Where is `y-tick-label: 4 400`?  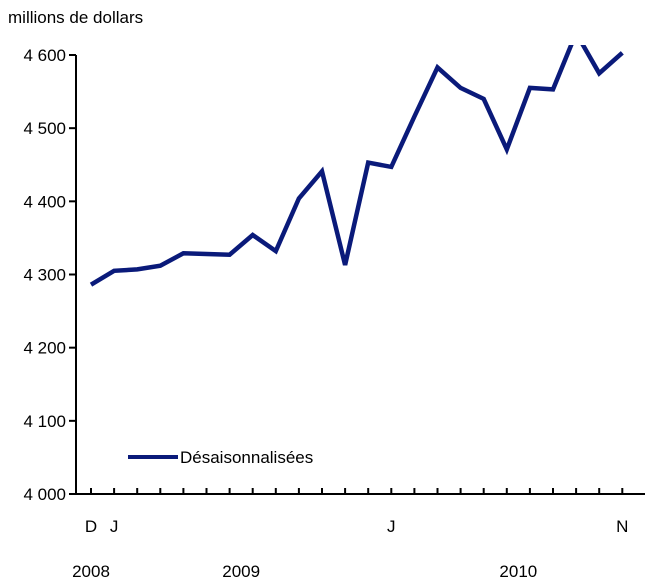
y-tick-label: 4 400 is located at coordinates (44, 201).